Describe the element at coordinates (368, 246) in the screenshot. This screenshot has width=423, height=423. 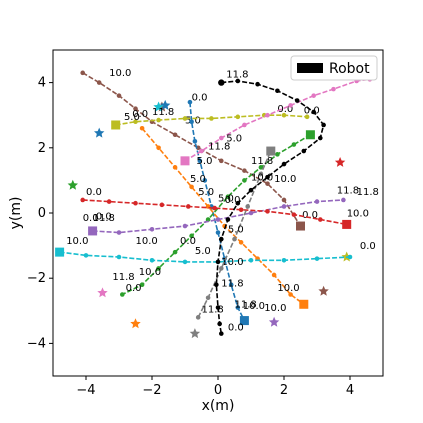
I see `agent-9-time-label: 0.0` at that location.